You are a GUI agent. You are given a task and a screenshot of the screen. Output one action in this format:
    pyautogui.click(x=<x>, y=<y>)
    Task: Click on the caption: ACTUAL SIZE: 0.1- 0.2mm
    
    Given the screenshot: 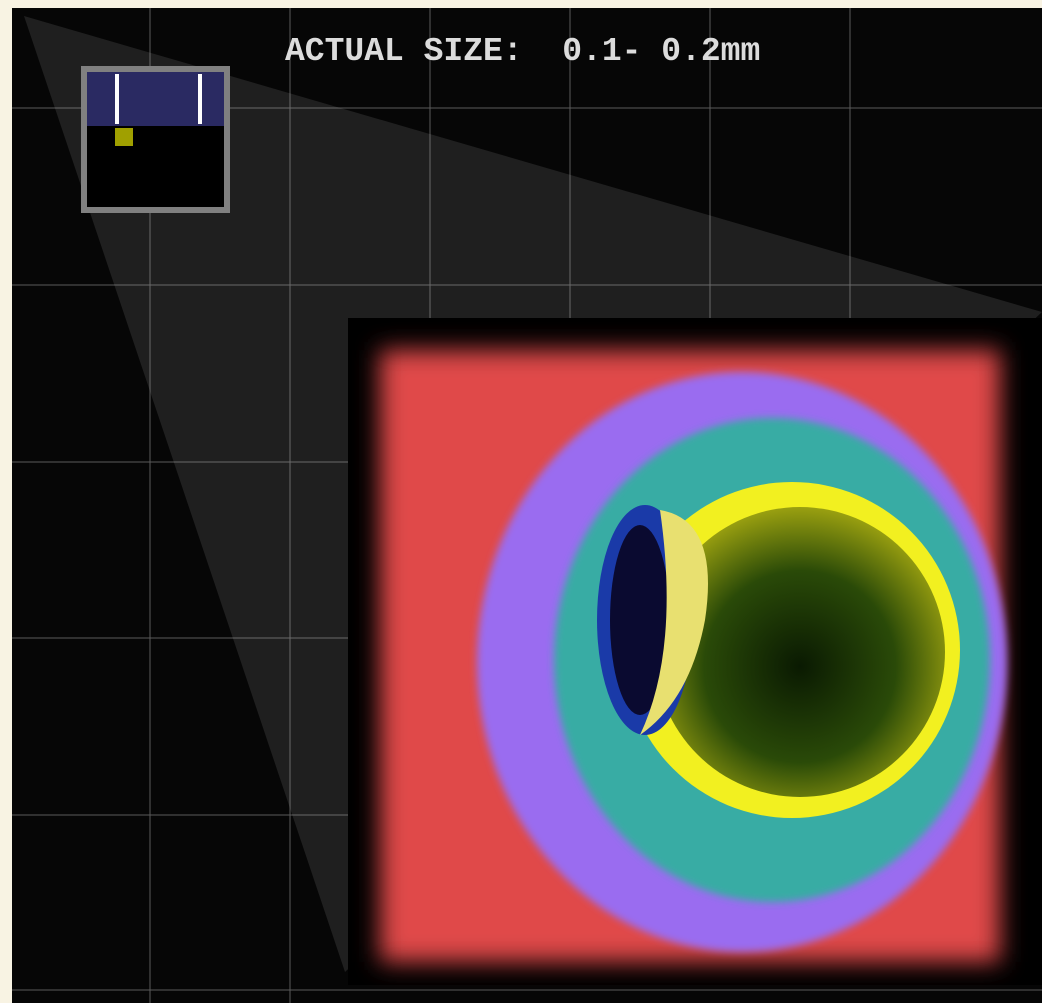 What is the action you would take?
    pyautogui.click(x=522, y=51)
    